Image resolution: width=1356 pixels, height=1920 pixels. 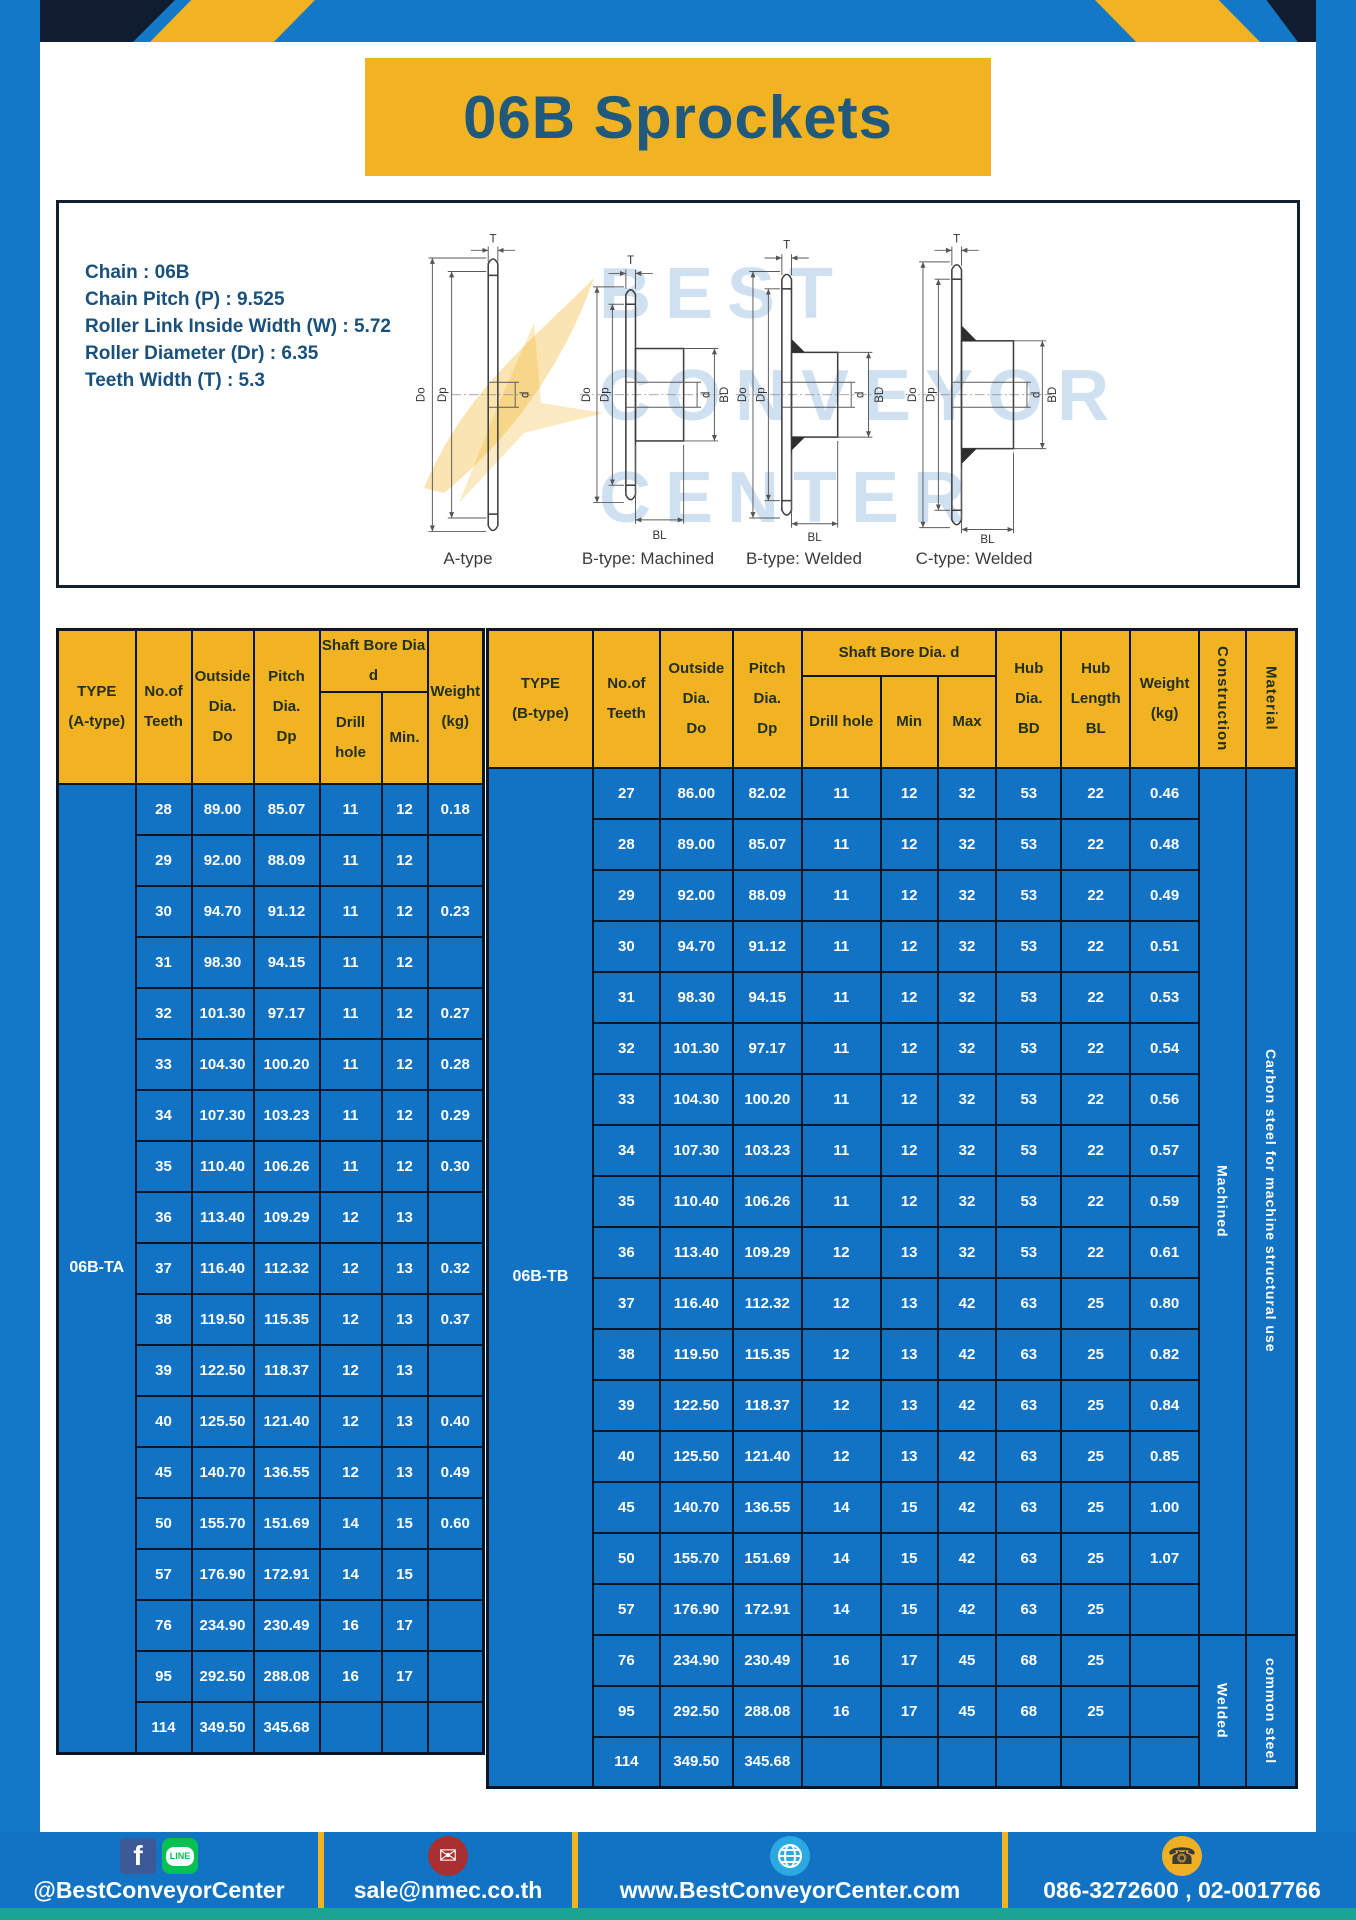 What do you see at coordinates (271, 860) in the screenshot?
I see `table_a-row: 29 92.00 88.09 11 12` at bounding box center [271, 860].